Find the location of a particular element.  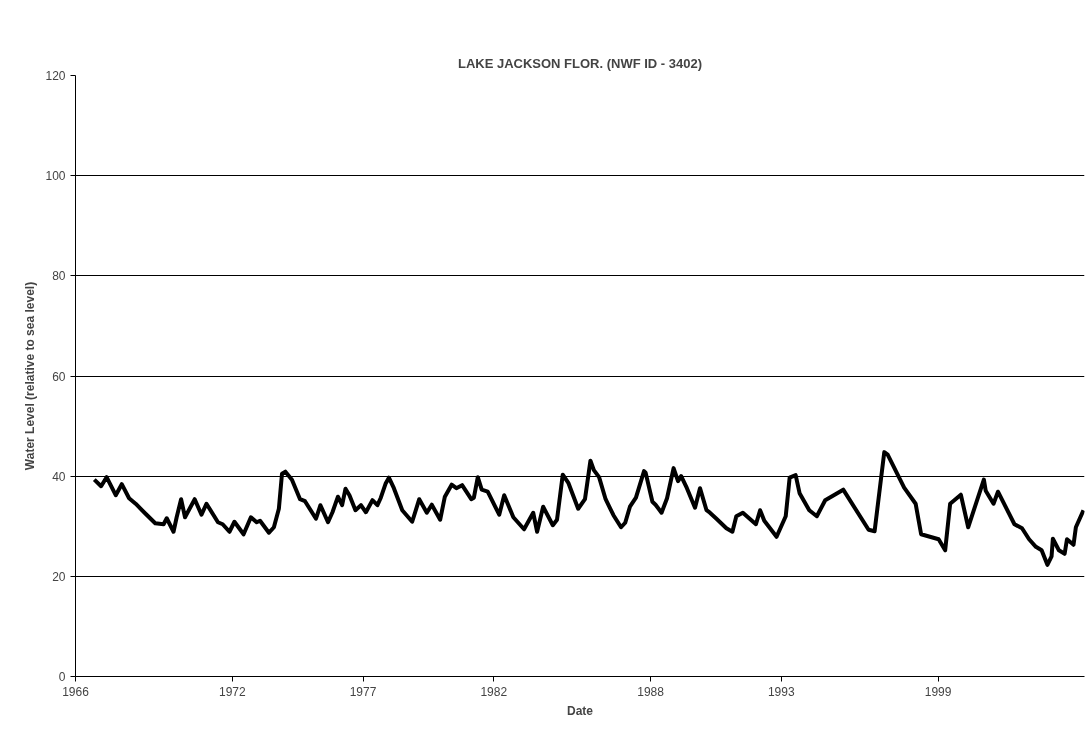

x-tick-label: 1977 is located at coordinates (363, 691).